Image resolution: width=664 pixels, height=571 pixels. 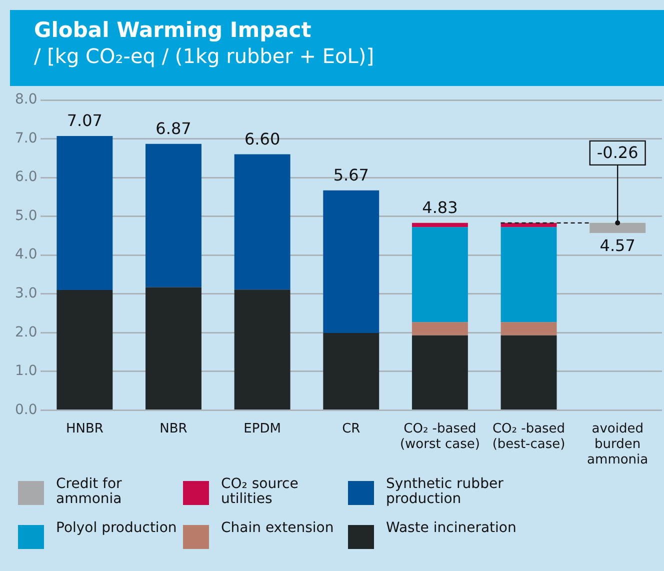 I want to click on legend-label: CO₂ source utilities, so click(x=260, y=491).